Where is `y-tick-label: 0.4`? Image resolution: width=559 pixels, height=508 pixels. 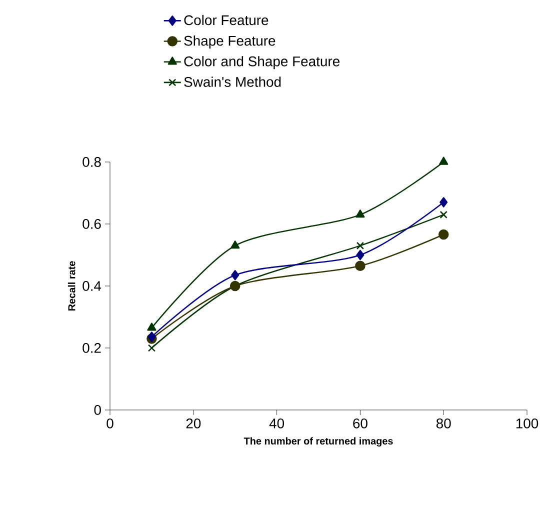 y-tick-label: 0.4 is located at coordinates (92, 286).